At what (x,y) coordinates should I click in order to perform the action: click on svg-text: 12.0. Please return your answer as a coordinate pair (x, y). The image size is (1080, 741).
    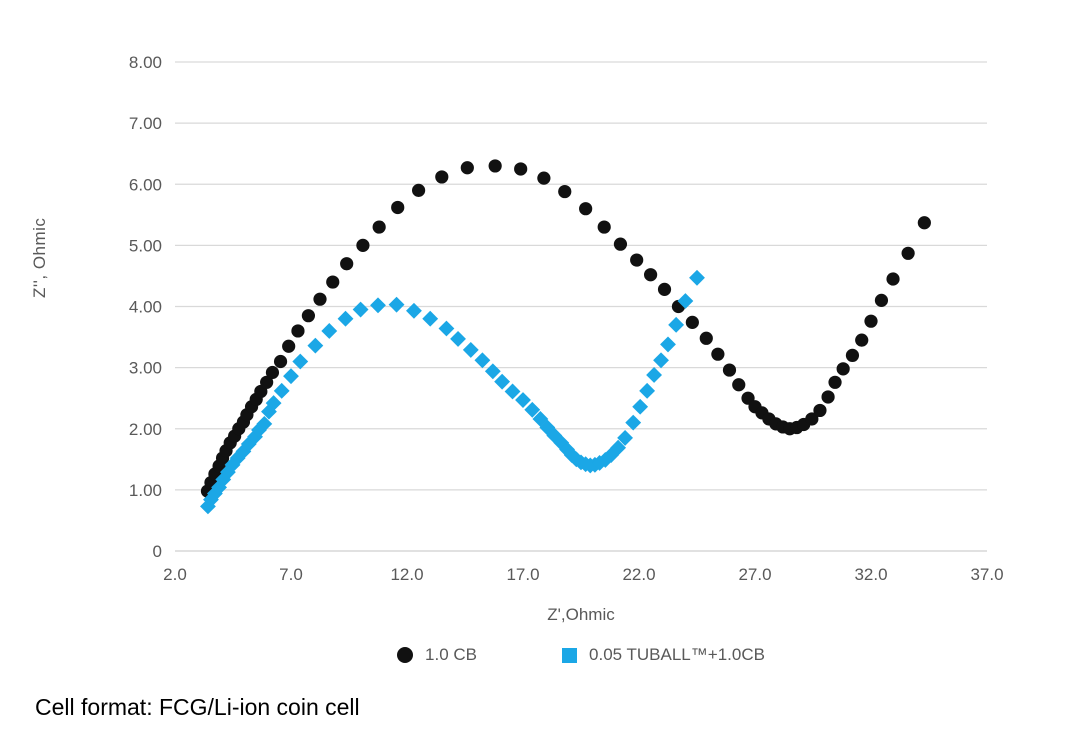
    Looking at the image, I should click on (406, 574).